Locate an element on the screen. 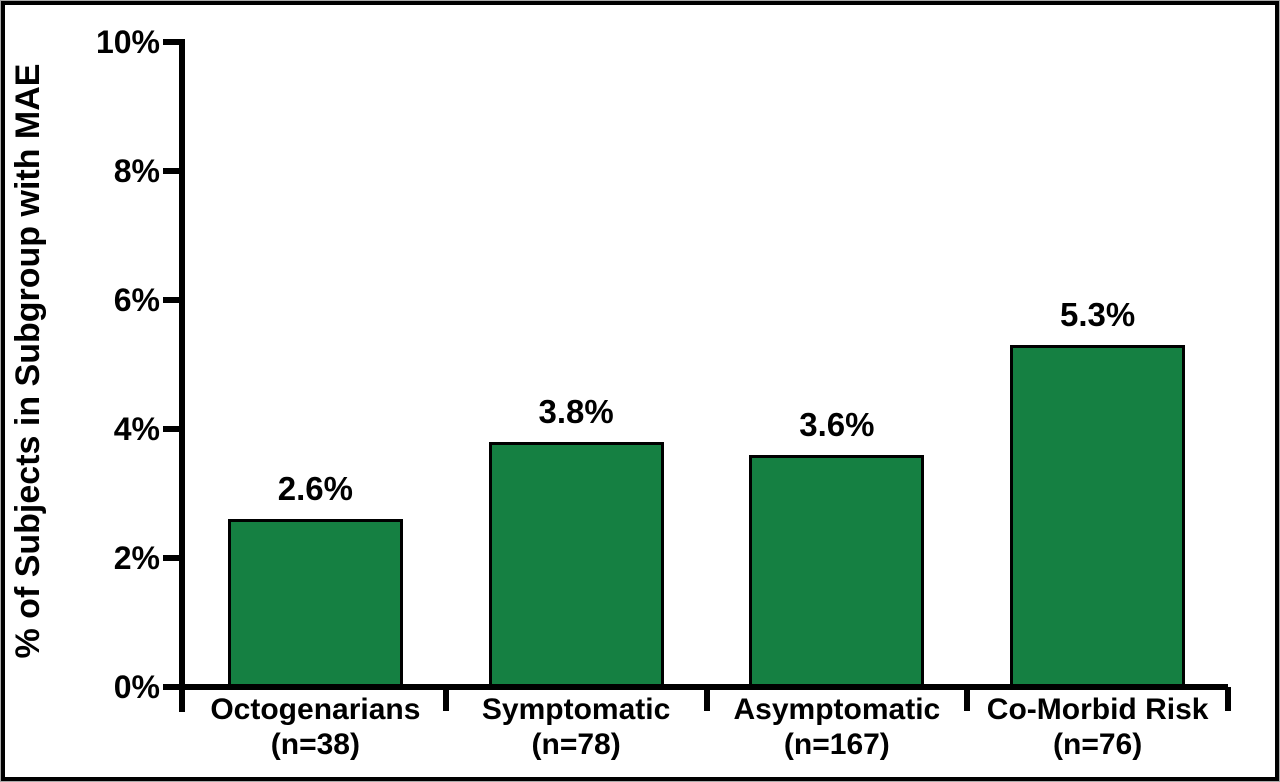 This screenshot has height=782, width=1280. category-label: Symptomatic (n=78) is located at coordinates (576, 727).